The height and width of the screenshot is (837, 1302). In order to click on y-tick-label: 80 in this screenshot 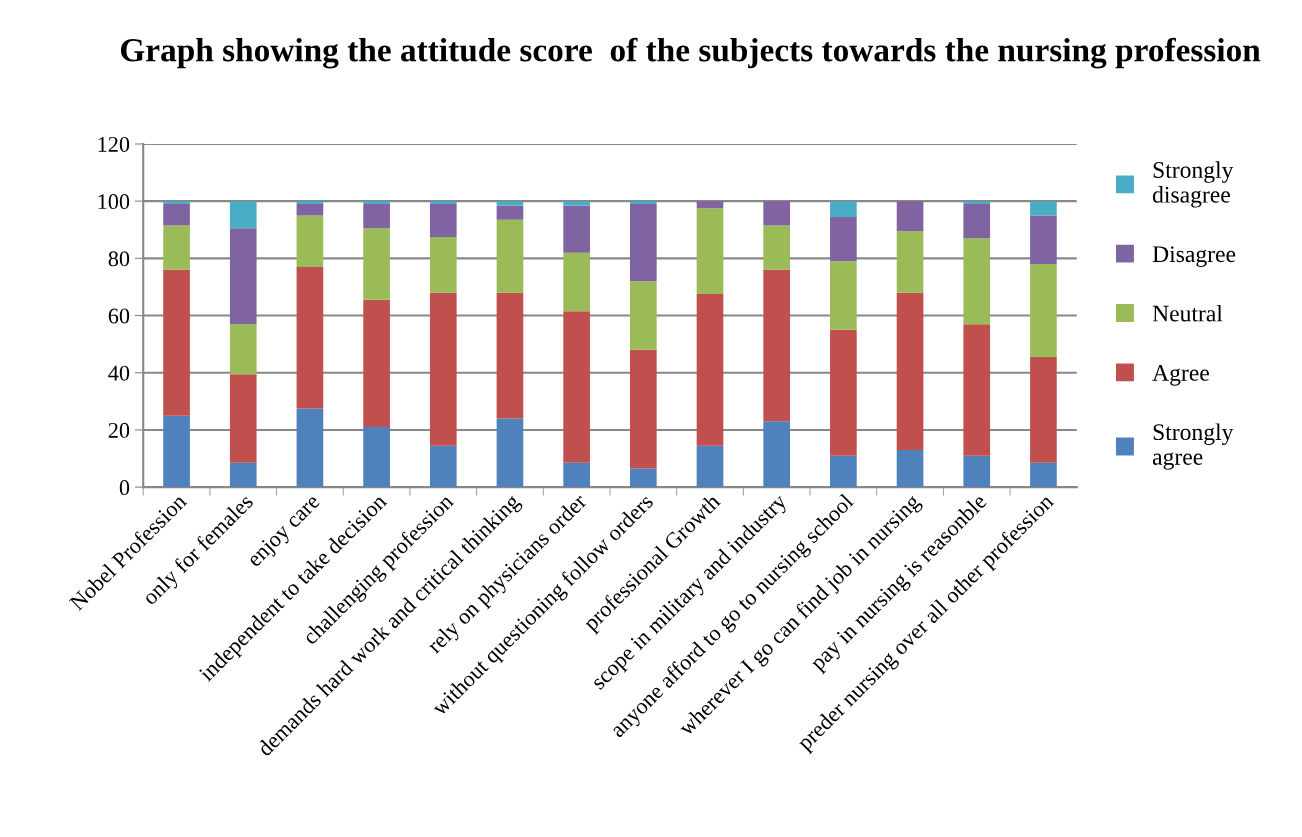, I will do `click(119, 259)`.